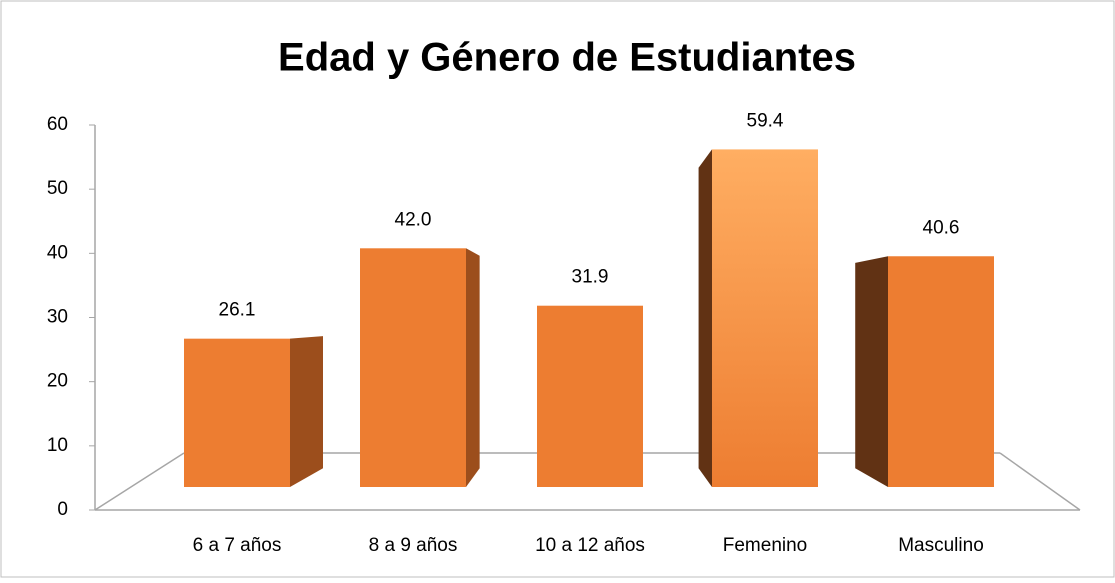  I want to click on value-label: 26.1, so click(237, 310).